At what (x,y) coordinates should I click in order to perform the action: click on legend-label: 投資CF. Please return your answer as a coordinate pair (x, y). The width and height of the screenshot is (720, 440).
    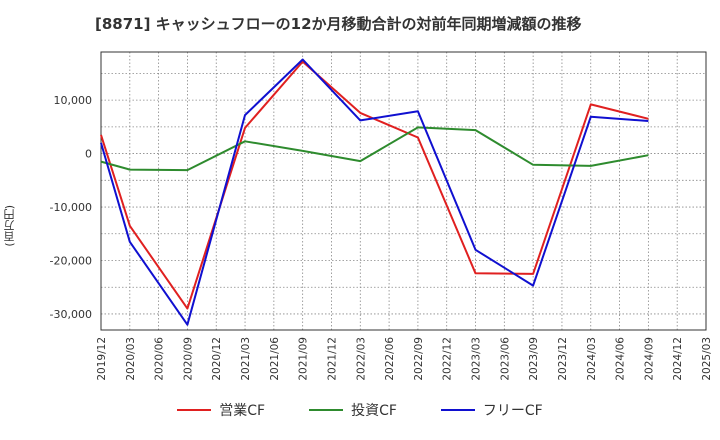
    Looking at the image, I should click on (374, 411).